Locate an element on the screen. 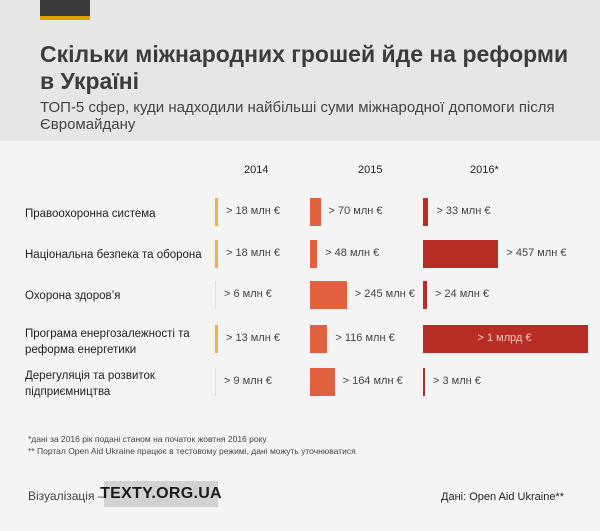 Image resolution: width=600 pixels, height=531 pixels. value-label-2015-2: > 245 млн € is located at coordinates (384, 294).